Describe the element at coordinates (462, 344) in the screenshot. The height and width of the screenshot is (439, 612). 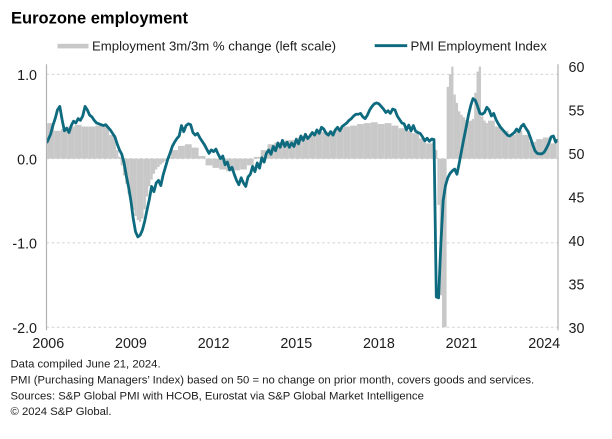
I see `svg-text: 2021` at that location.